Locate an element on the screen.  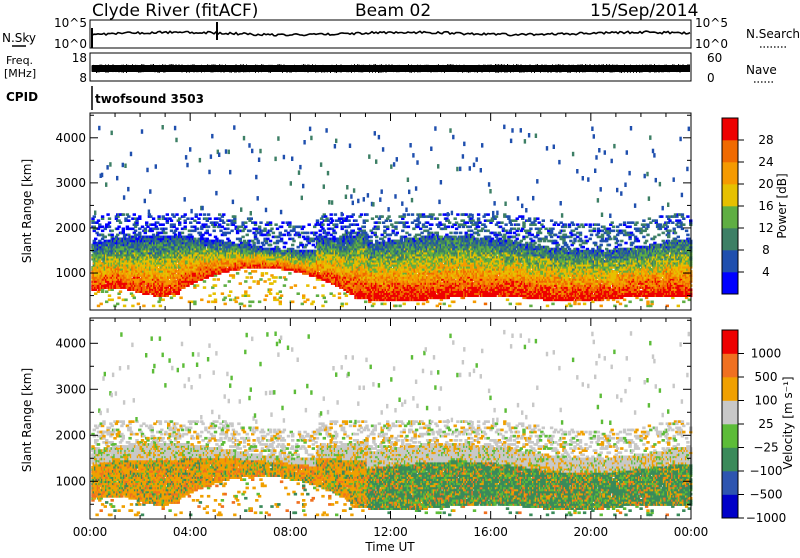
nsearch-label: N.Search is located at coordinates (773, 34).